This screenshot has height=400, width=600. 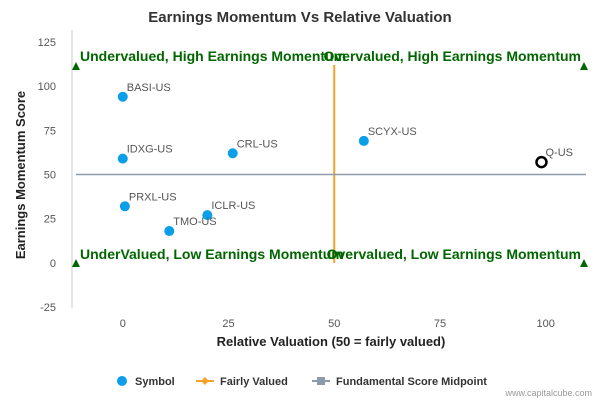 What do you see at coordinates (254, 382) in the screenshot?
I see `legend-fairly-valued-label: Fairly Valued` at bounding box center [254, 382].